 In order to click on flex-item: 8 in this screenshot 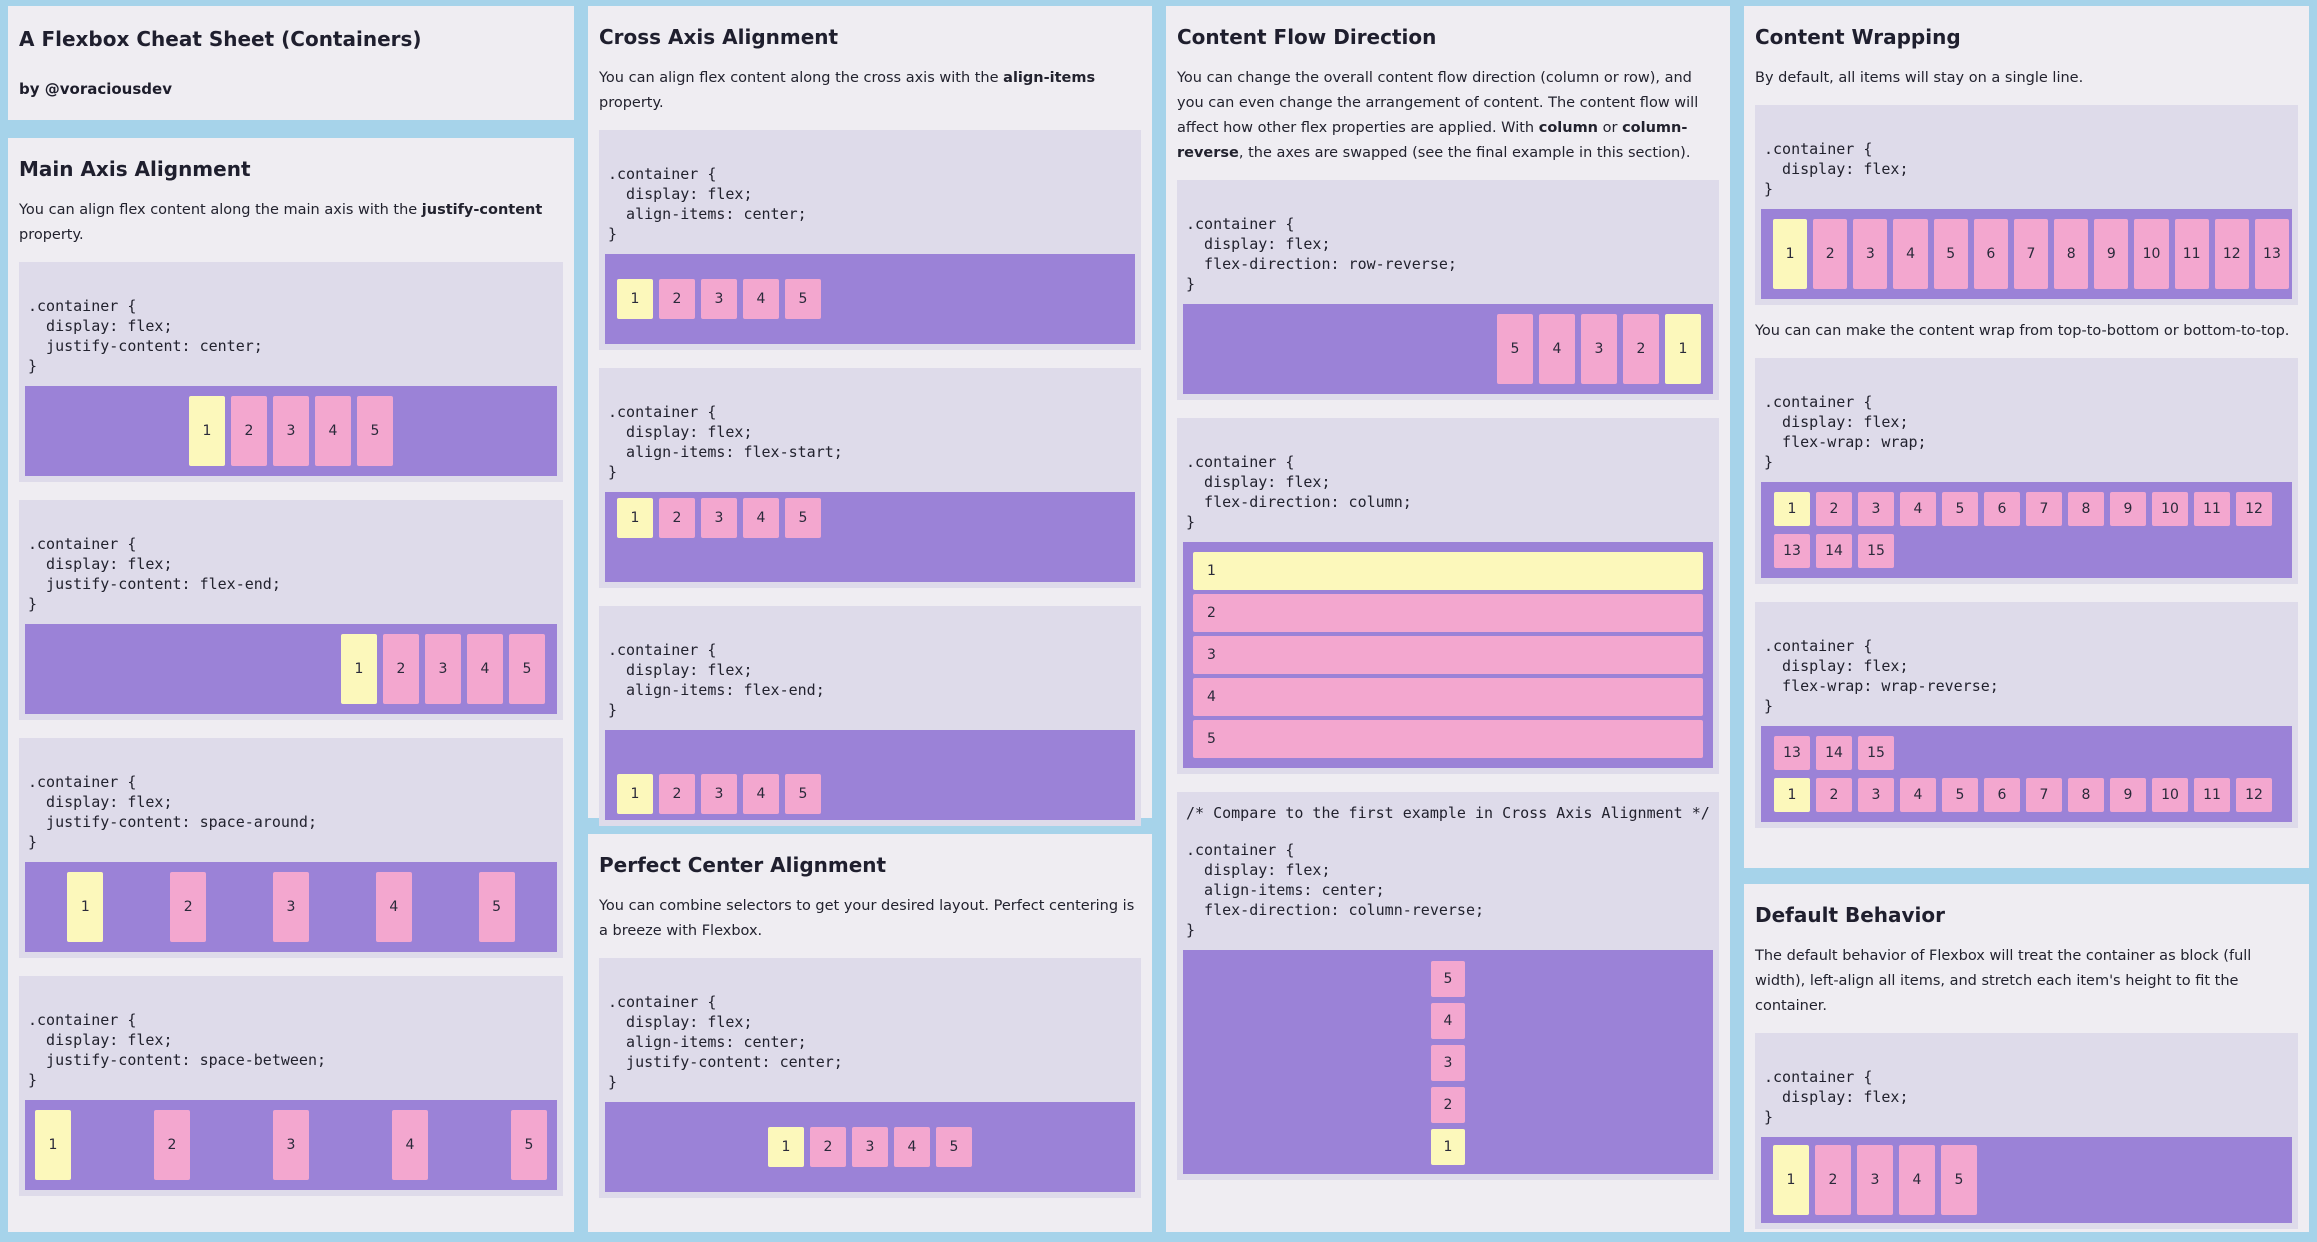, I will do `click(2086, 795)`.